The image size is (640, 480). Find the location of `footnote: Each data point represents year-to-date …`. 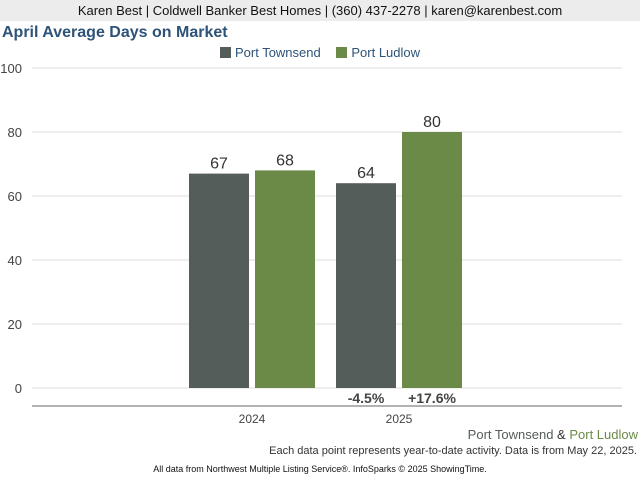

footnote: Each data point represents year-to-date … is located at coordinates (453, 451).